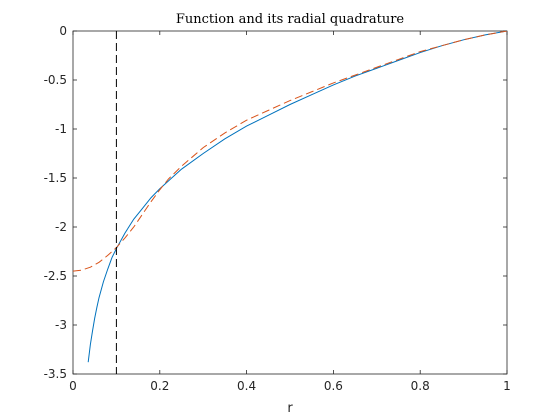  I want to click on x-tick-label: 0.6, so click(333, 386).